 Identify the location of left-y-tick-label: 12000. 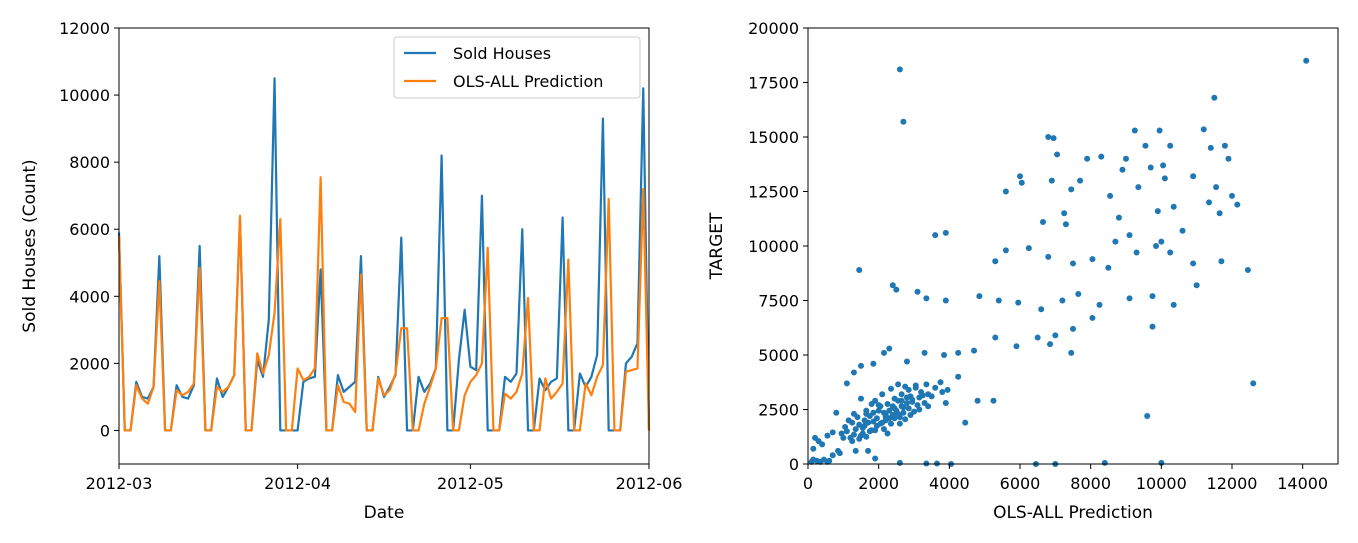
(84, 28).